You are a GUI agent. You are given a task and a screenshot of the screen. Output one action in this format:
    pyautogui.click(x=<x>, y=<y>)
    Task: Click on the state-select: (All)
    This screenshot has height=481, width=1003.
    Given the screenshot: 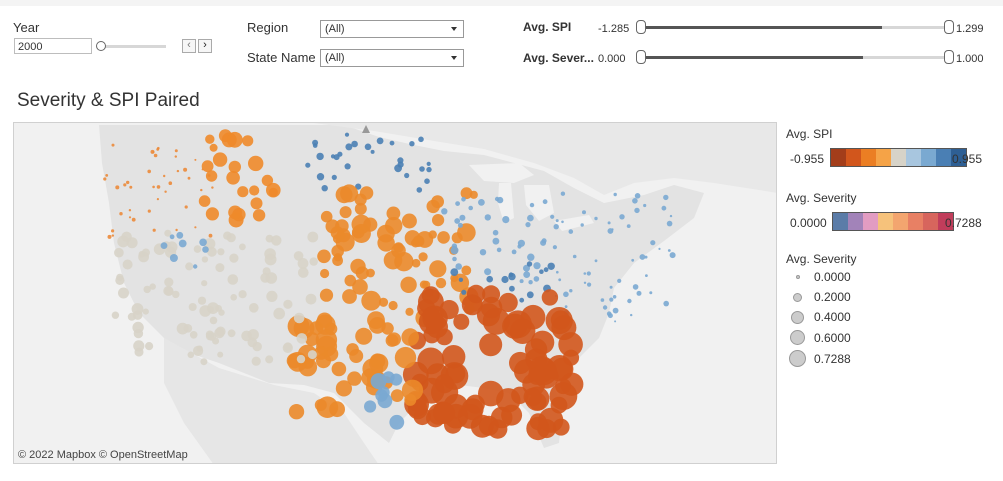 What is the action you would take?
    pyautogui.click(x=392, y=58)
    